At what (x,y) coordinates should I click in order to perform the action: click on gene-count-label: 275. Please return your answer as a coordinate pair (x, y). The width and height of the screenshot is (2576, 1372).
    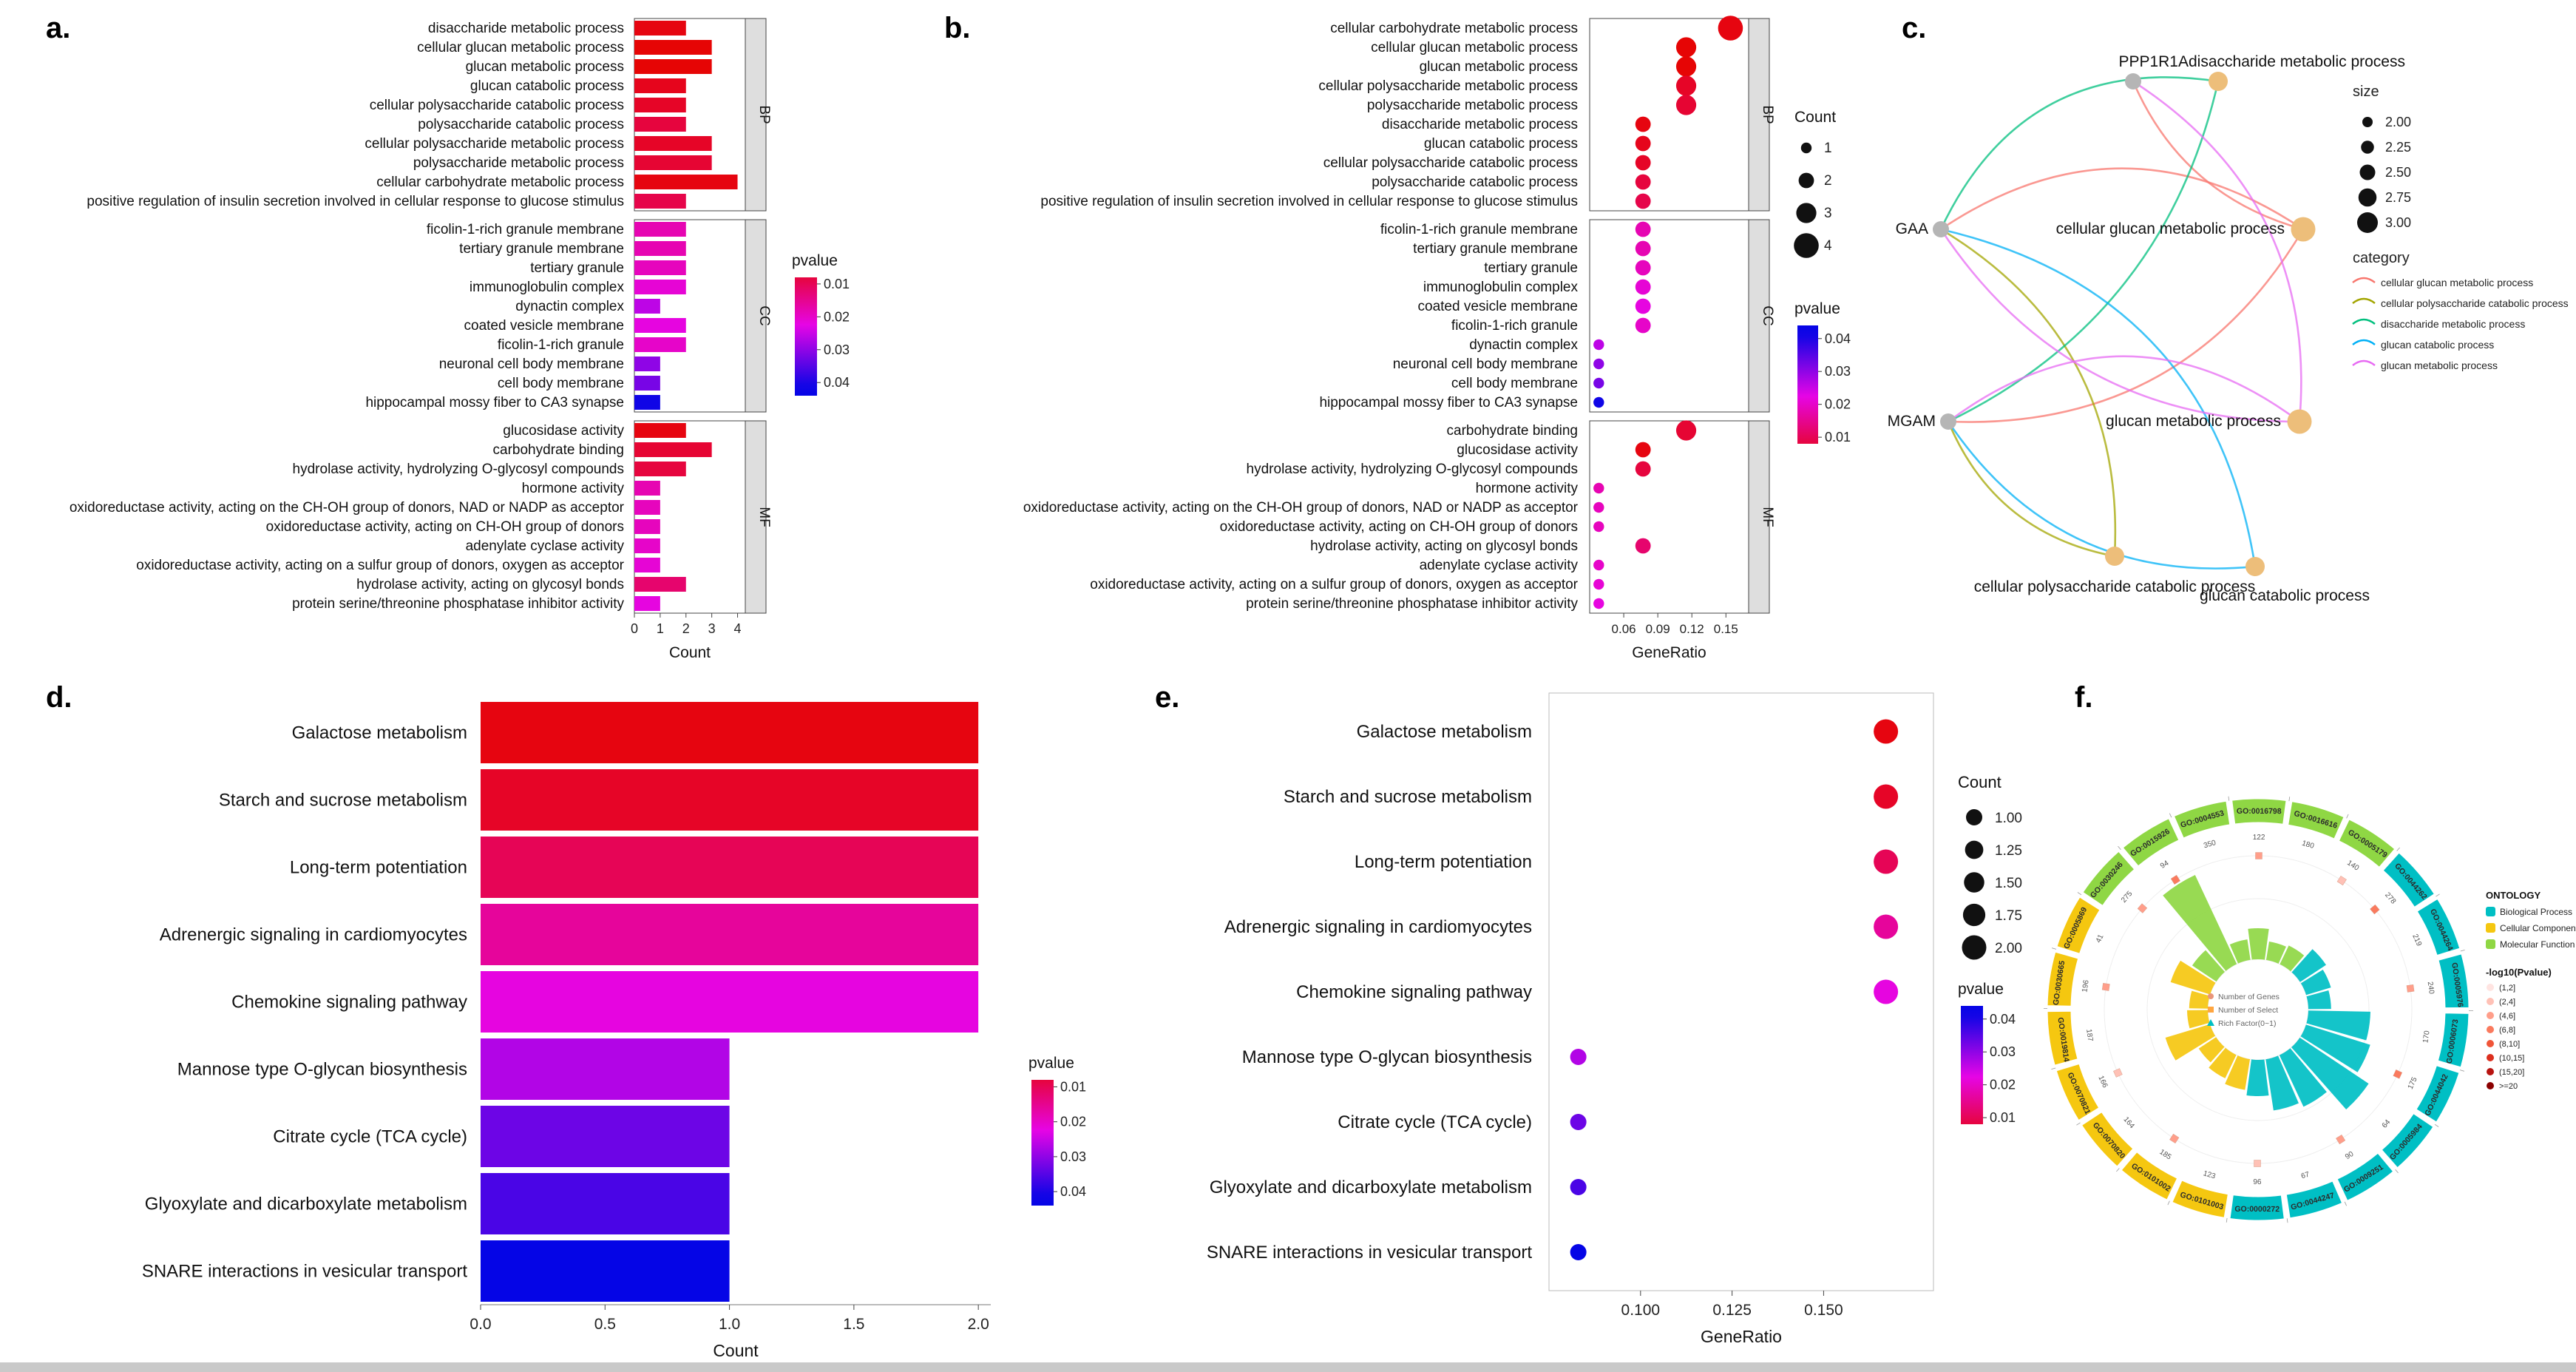
    Looking at the image, I should click on (2127, 897).